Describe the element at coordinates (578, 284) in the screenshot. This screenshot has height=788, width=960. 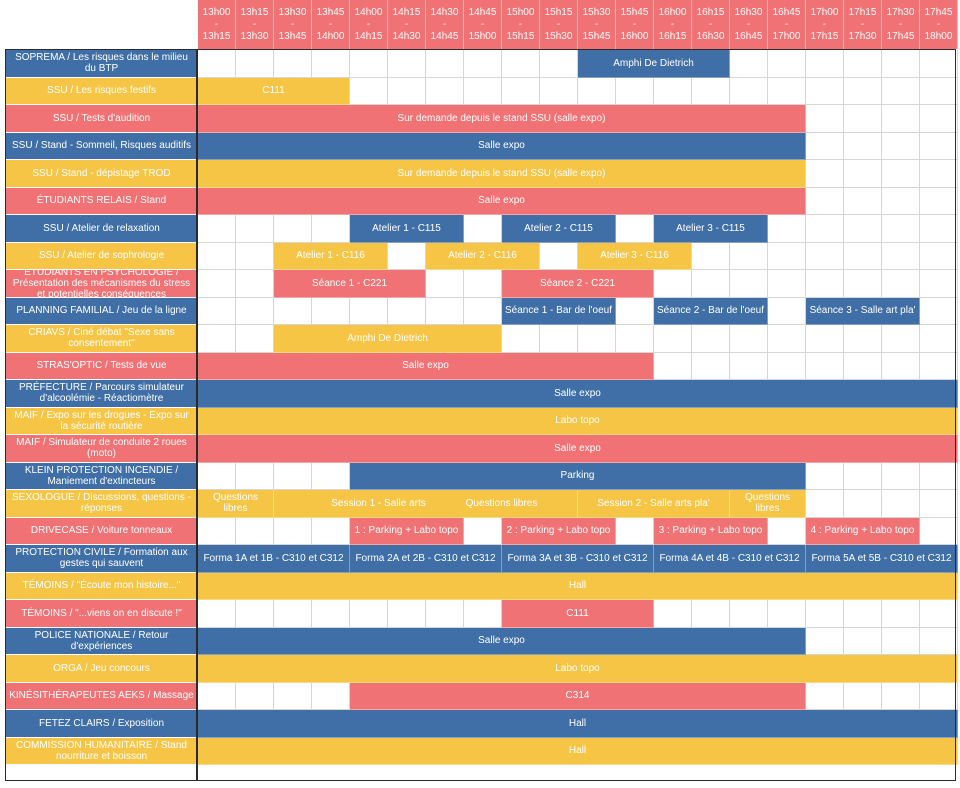
I see `event-block: Séance 2 - C221` at that location.